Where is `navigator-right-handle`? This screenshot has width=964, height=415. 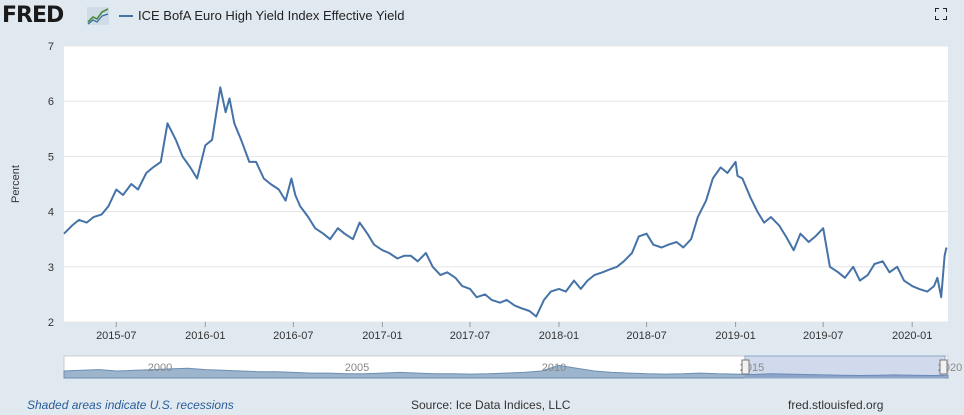
navigator-right-handle is located at coordinates (943, 367).